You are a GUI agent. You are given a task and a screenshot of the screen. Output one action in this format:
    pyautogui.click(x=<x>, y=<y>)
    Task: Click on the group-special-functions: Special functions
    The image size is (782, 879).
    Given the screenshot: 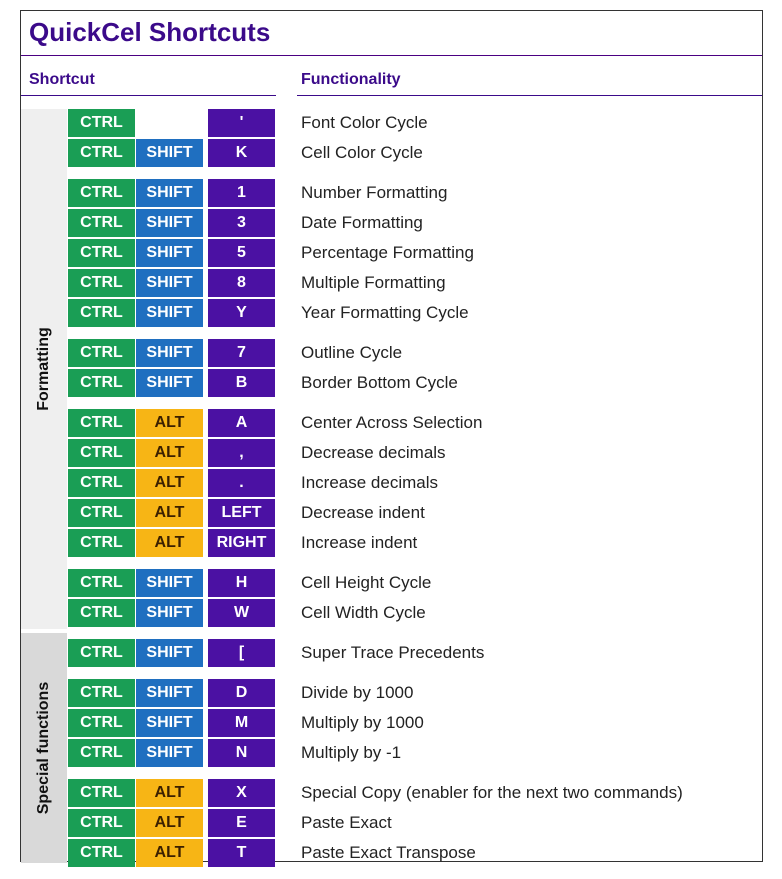 What is the action you would take?
    pyautogui.click(x=44, y=748)
    